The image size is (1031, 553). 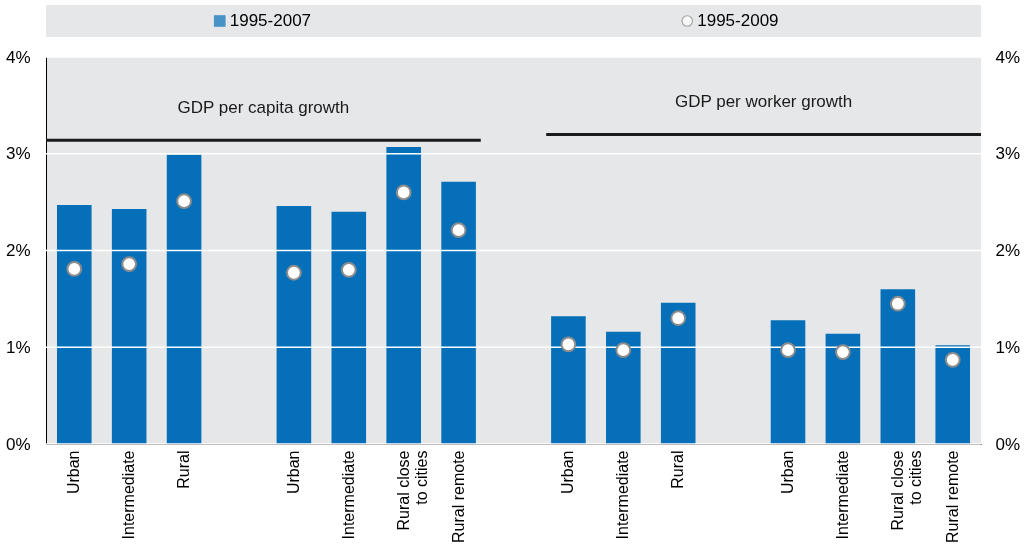 What do you see at coordinates (738, 20) in the screenshot?
I see `legend-label: 1995-2009` at bounding box center [738, 20].